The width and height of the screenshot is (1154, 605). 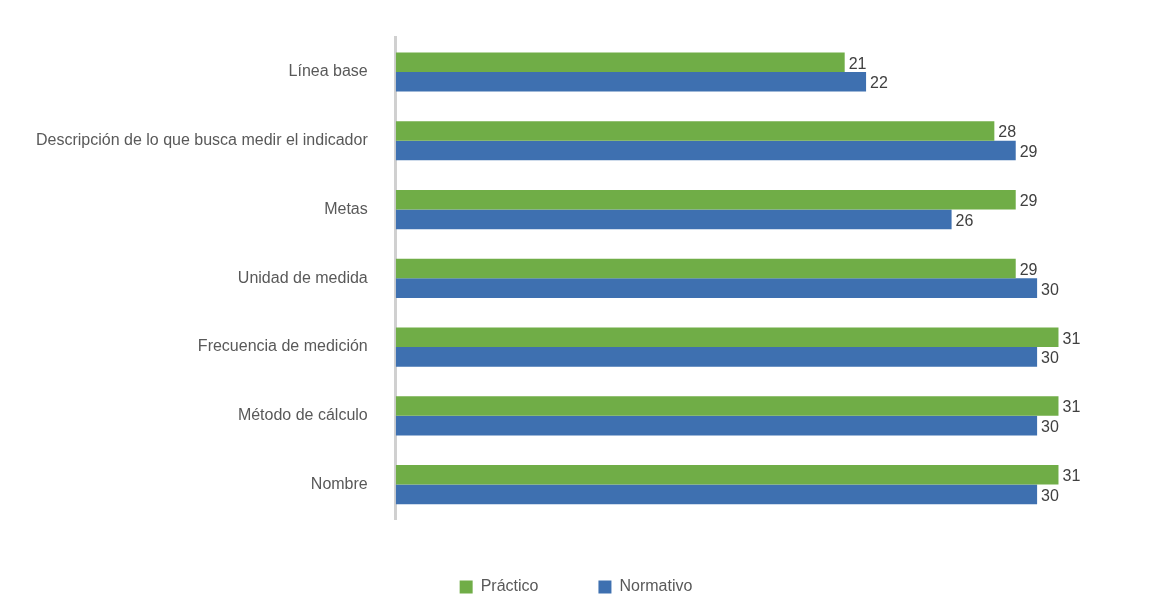 I want to click on y-tick-label: Metas, so click(x=346, y=208).